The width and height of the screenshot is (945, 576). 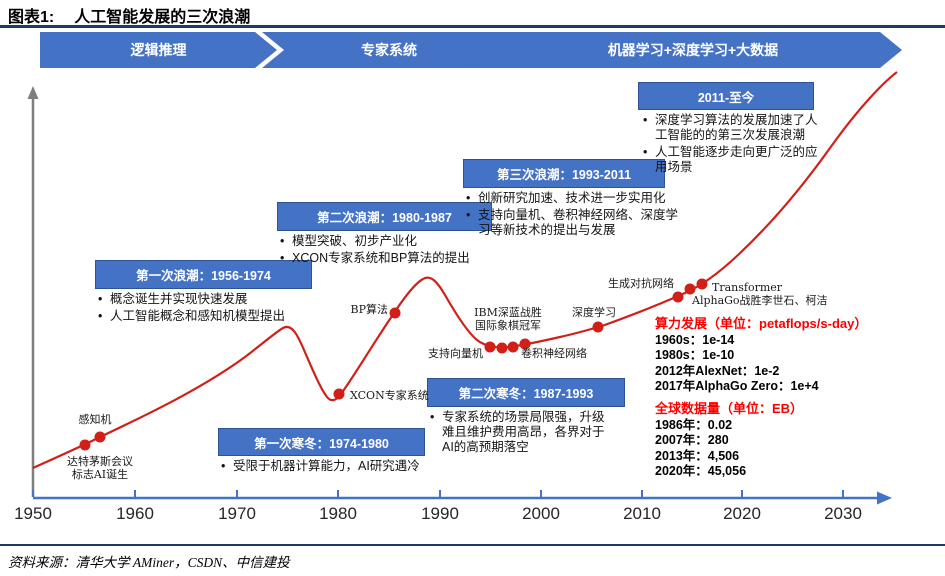 I want to click on wave1-bullets: 概念诞生并实现快速发展 人工智能概念和感知机模型提出, so click(x=220, y=309).